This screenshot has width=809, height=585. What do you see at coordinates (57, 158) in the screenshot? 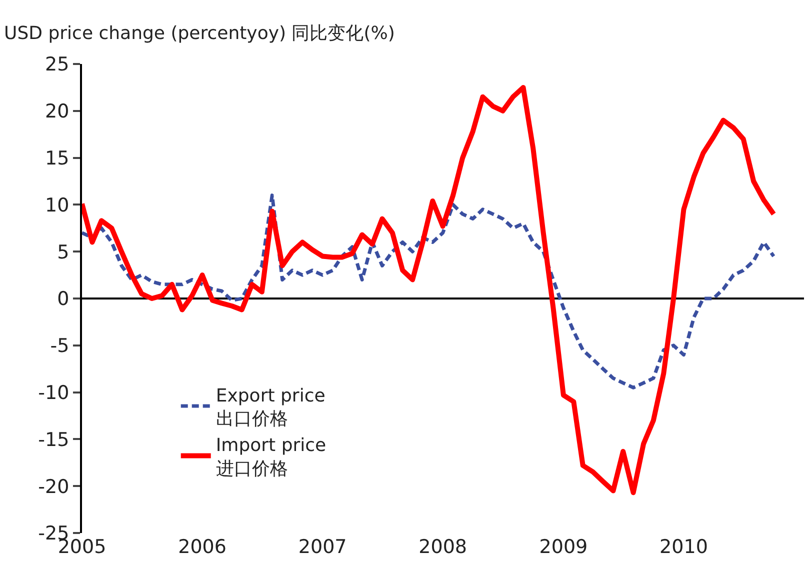
I see `y-tick-label: 15` at bounding box center [57, 158].